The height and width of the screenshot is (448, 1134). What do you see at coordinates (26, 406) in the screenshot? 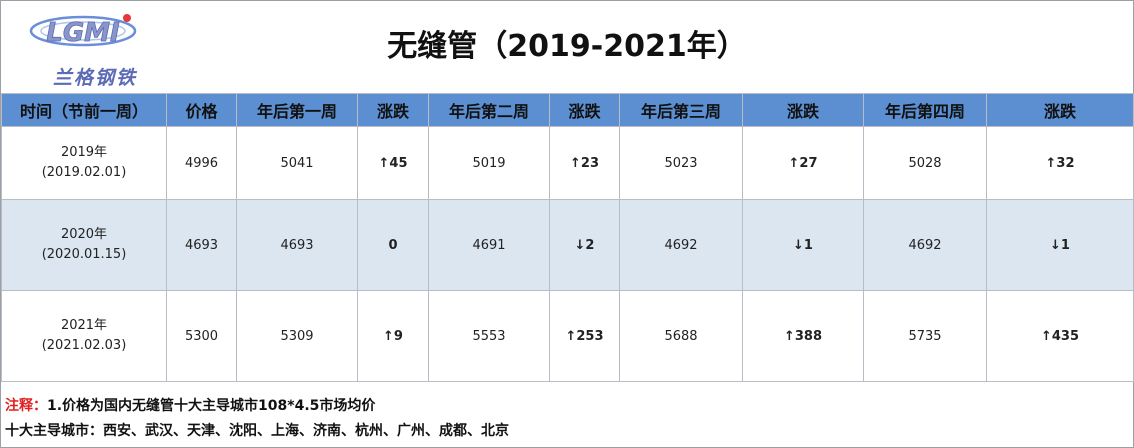
I see `note-label: 注释：` at bounding box center [26, 406].